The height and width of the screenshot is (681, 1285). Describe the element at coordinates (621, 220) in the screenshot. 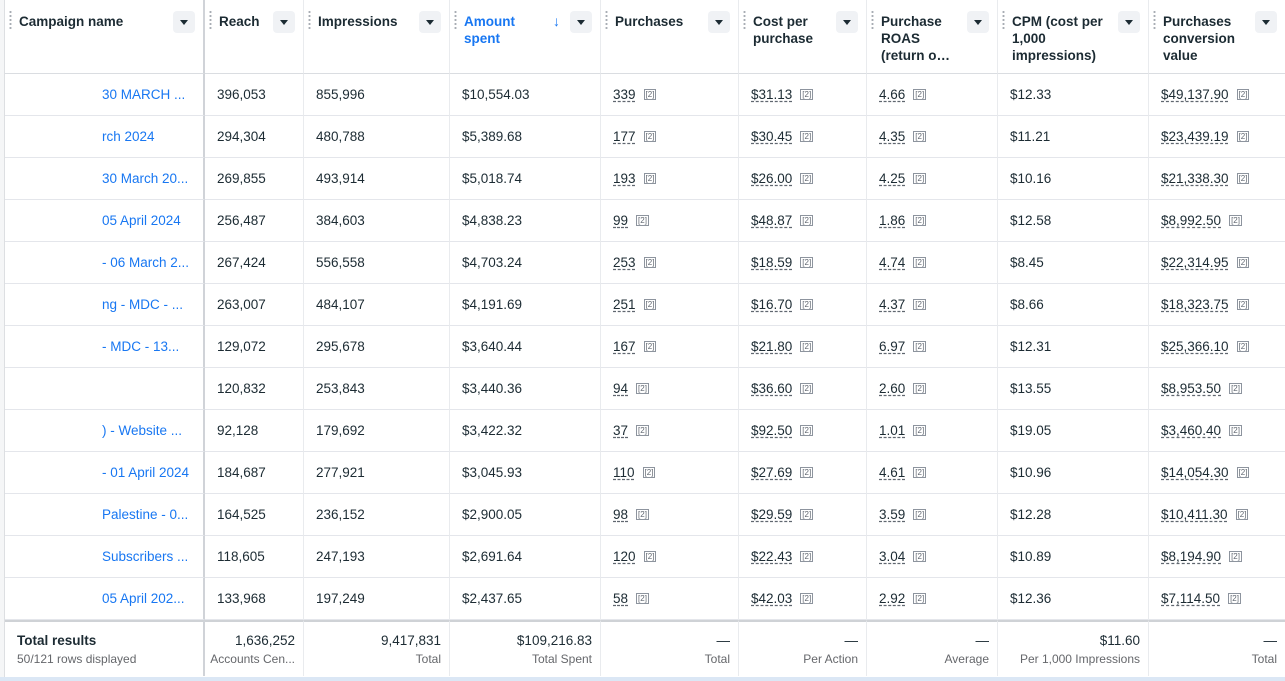

I see `purchases-value: 99` at that location.